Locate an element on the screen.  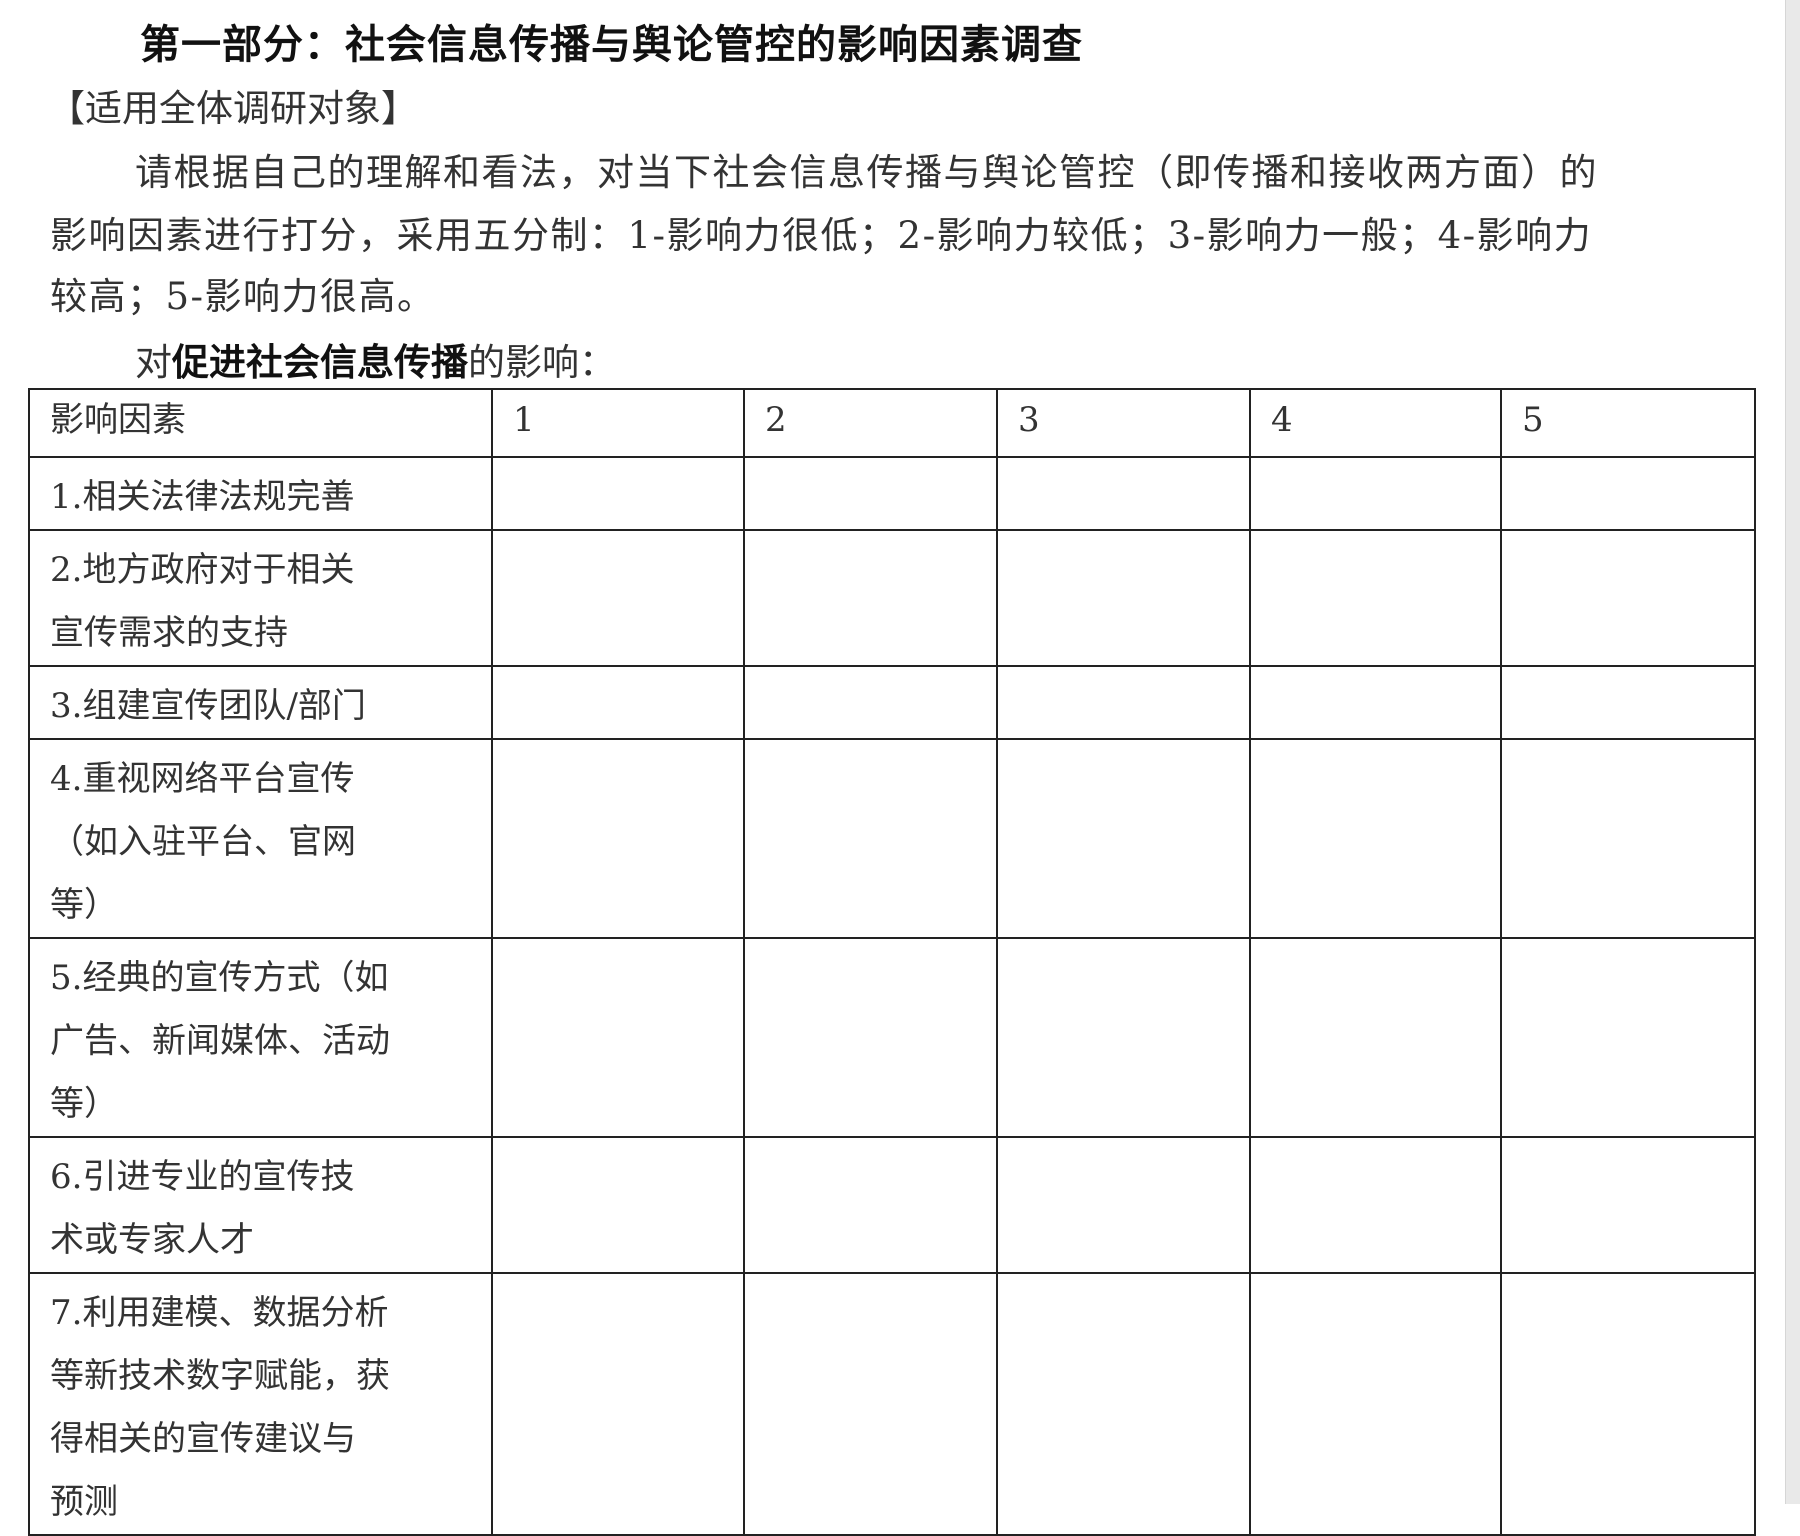
instruction-line: 请根据自己的理解和看法，对当下社会信息传播与舆论管控（即传播和接收两方面）的 is located at coordinates (866, 172).